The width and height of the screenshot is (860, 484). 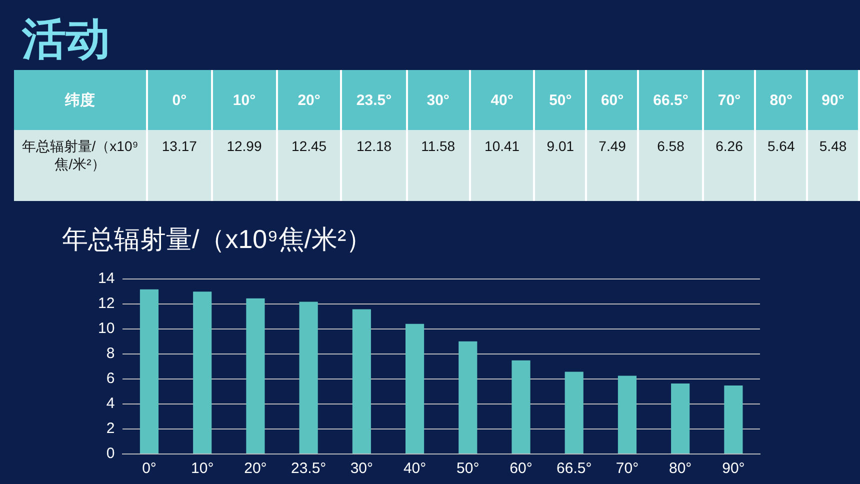 What do you see at coordinates (612, 165) in the screenshot?
I see `text: 7.49` at bounding box center [612, 165].